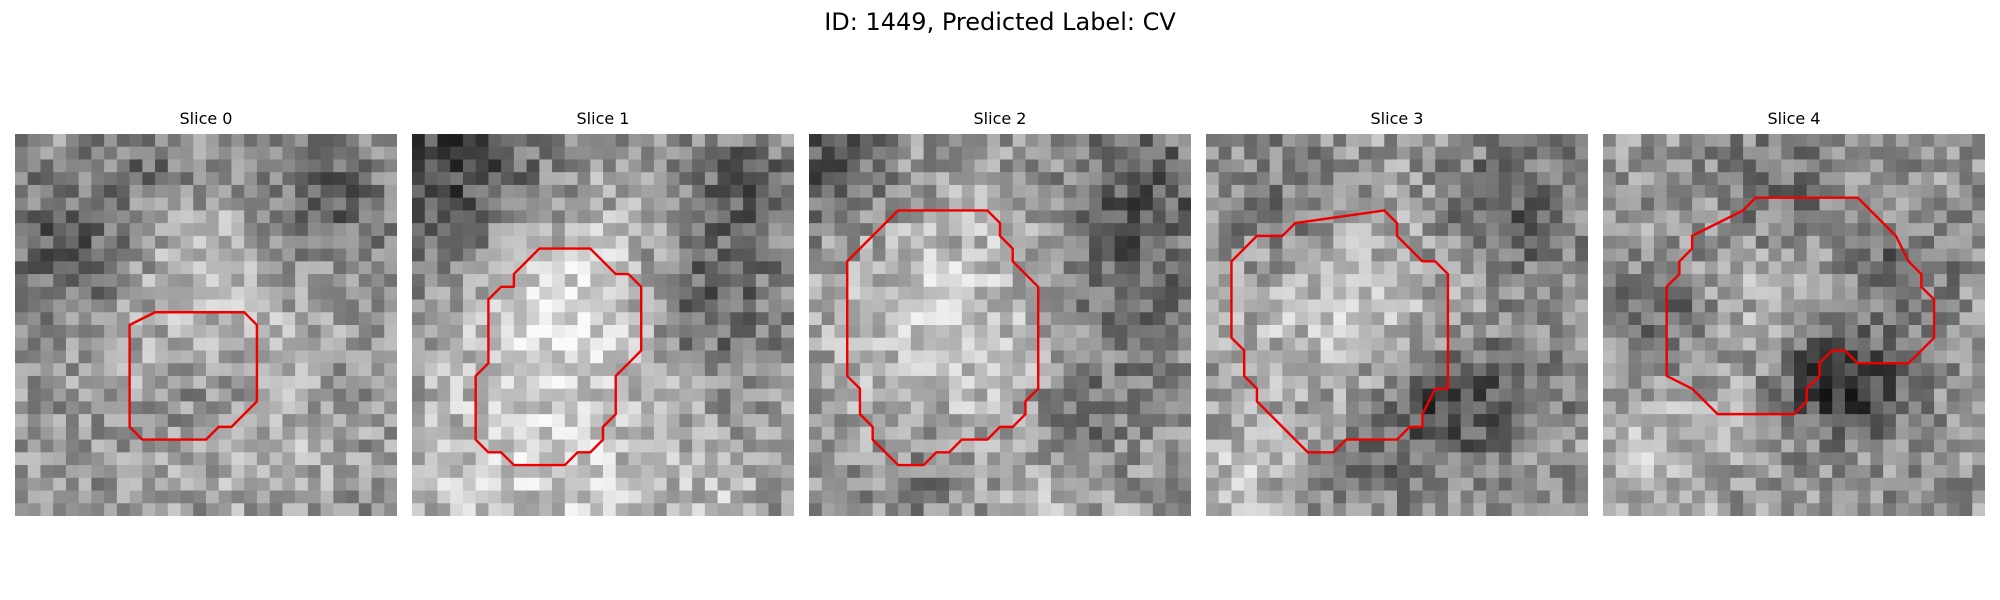 Image resolution: width=2000 pixels, height=600 pixels. What do you see at coordinates (1794, 118) in the screenshot?
I see `slice-title-4: Slice 4` at bounding box center [1794, 118].